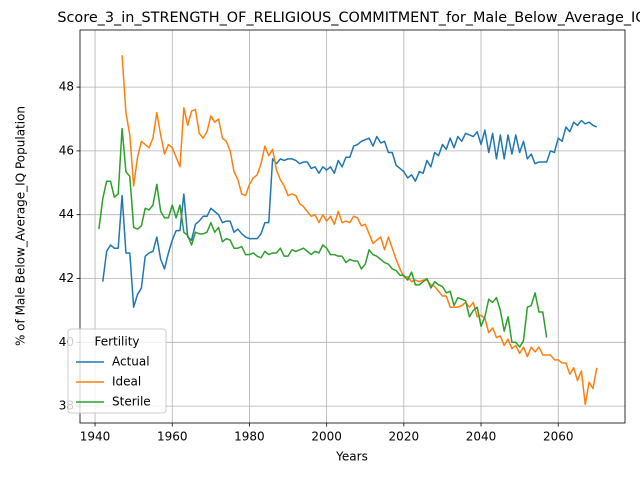 Image resolution: width=640 pixels, height=480 pixels. What do you see at coordinates (66, 278) in the screenshot?
I see `y-tick-label: 42` at bounding box center [66, 278].